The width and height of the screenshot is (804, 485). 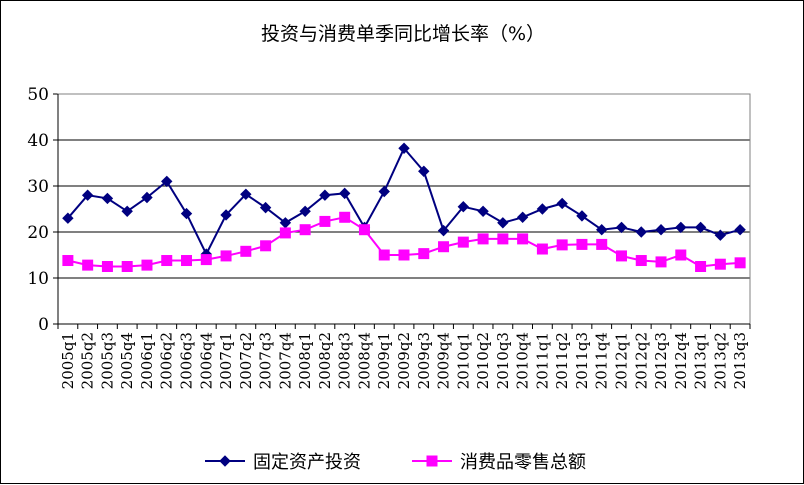 I want to click on legend-marker-retail, so click(x=432, y=461).